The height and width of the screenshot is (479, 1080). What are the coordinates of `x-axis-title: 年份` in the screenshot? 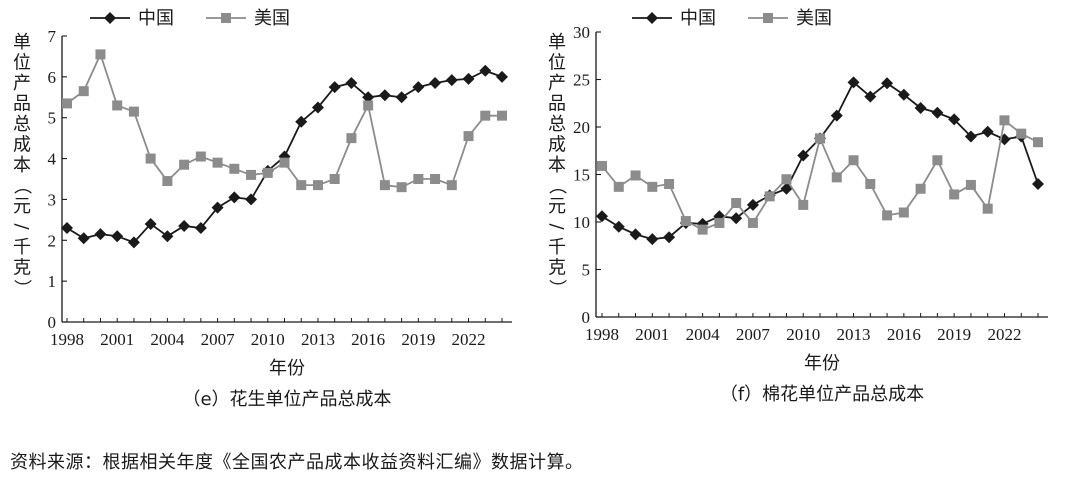 It's located at (822, 363).